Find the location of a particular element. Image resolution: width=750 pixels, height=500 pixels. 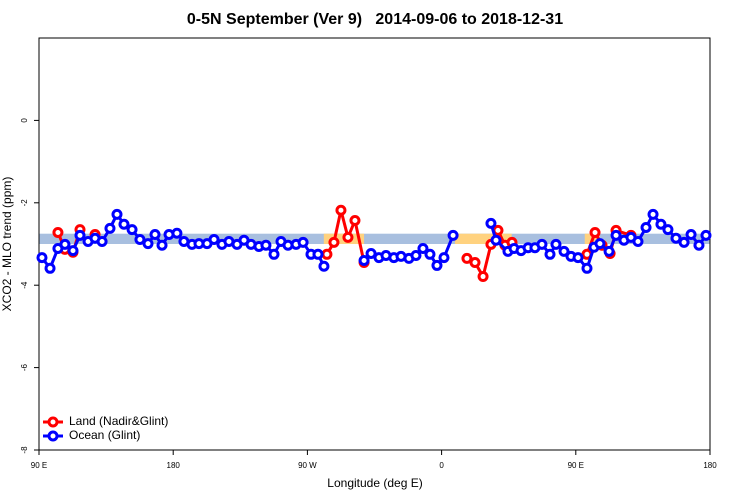

y-tick-label: -8 is located at coordinates (24, 450).